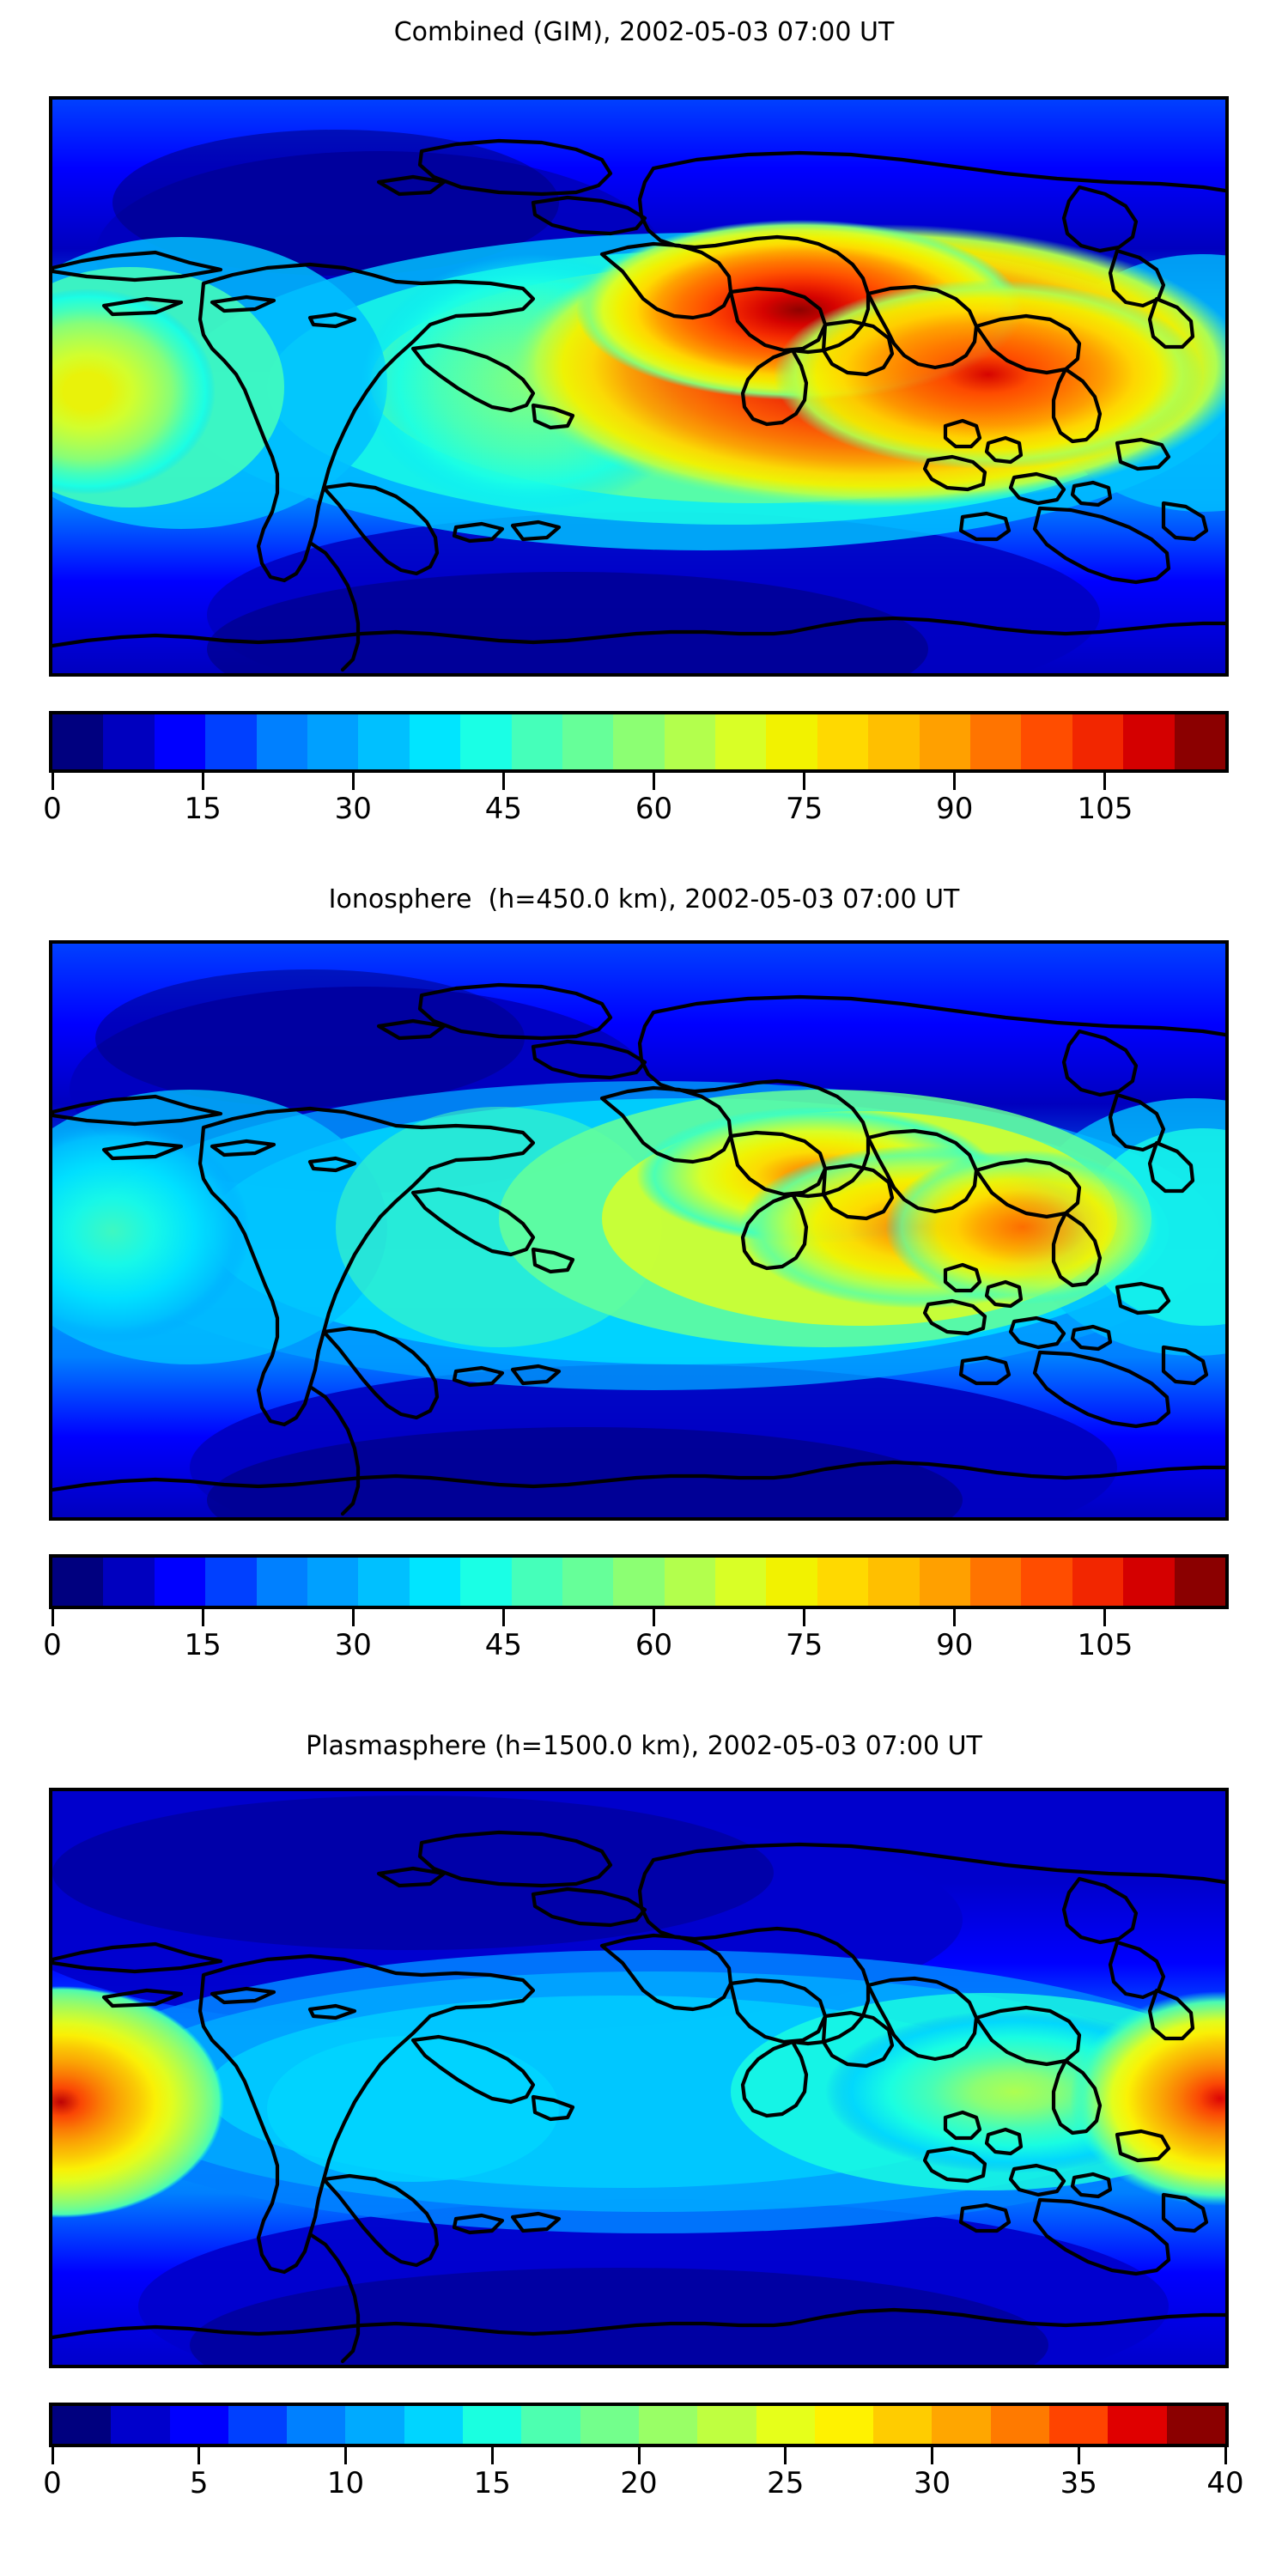 The height and width of the screenshot is (2576, 1288). I want to click on colorbar-combined: 0 15 30 45 60 75 90 105, so click(636, 771).